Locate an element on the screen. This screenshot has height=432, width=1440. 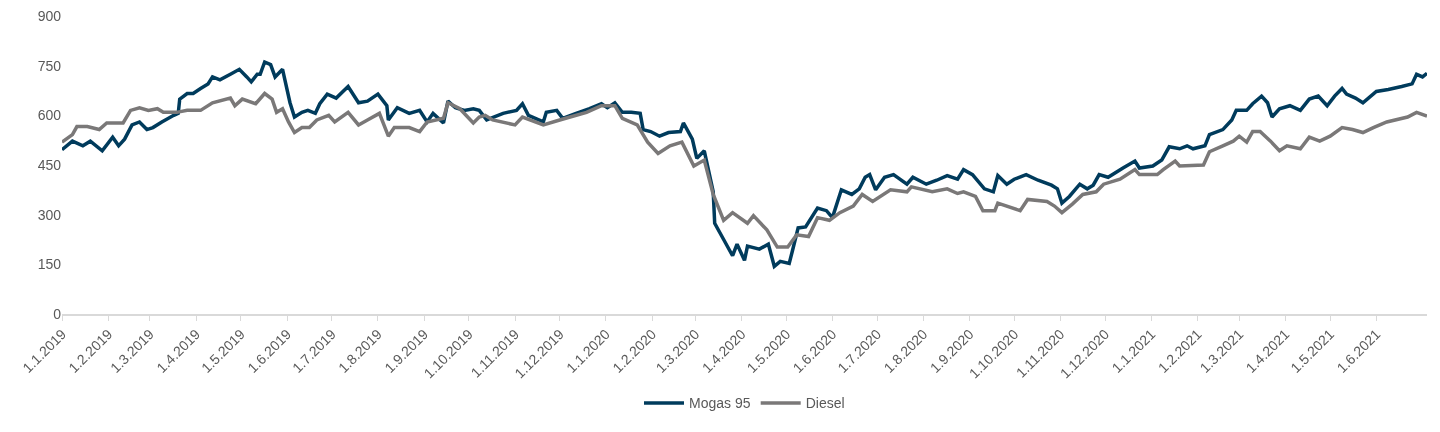
y-tick-label: 0 is located at coordinates (57, 313).